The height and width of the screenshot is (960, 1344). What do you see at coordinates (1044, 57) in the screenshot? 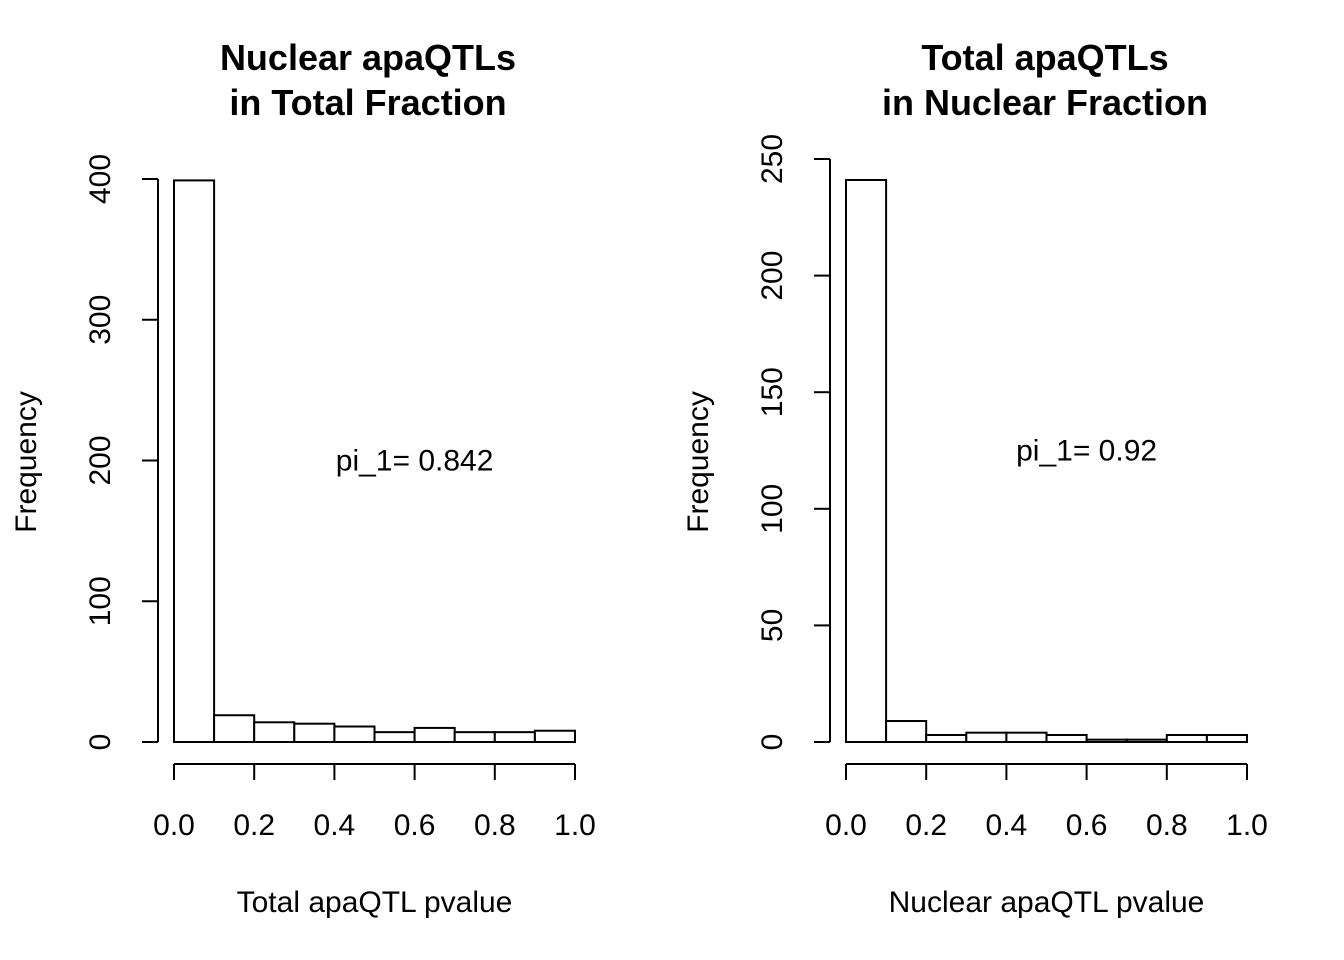
I see `chart-title-line: Total apaQTLs` at bounding box center [1044, 57].